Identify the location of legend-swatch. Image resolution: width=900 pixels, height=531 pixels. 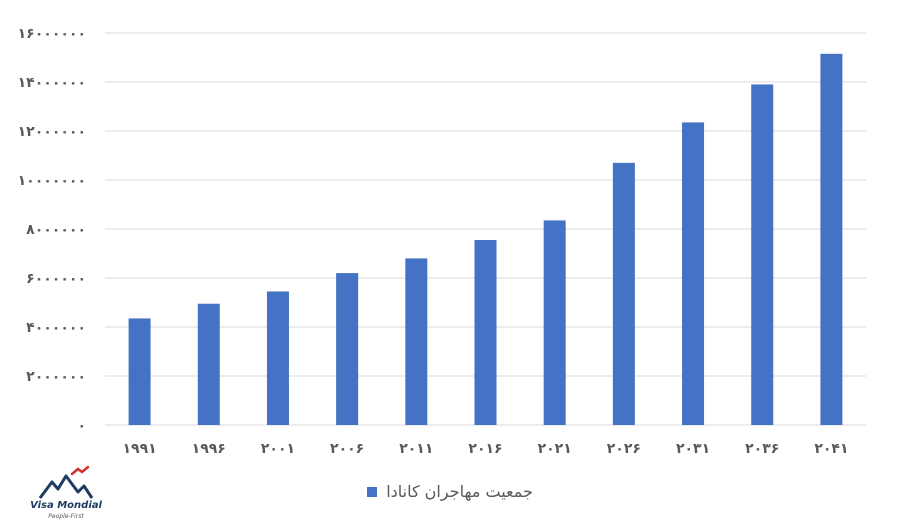
(372, 491).